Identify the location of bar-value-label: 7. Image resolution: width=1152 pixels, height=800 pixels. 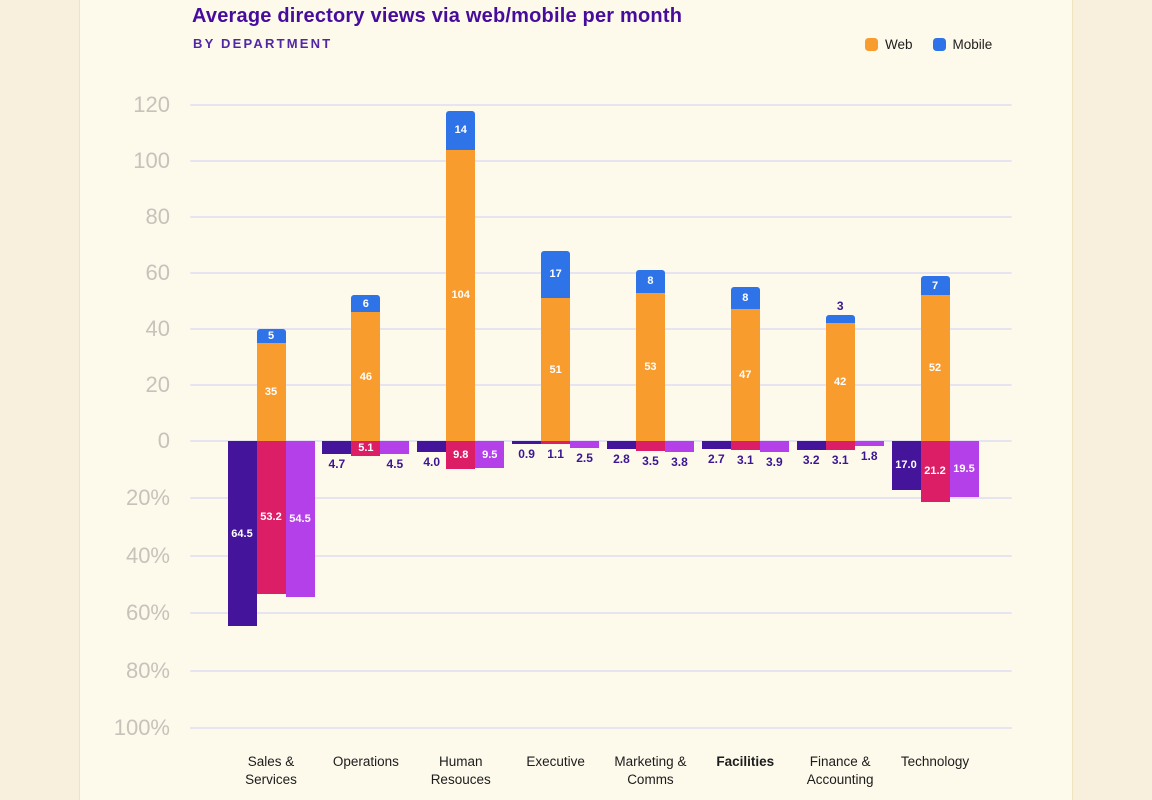
(935, 285).